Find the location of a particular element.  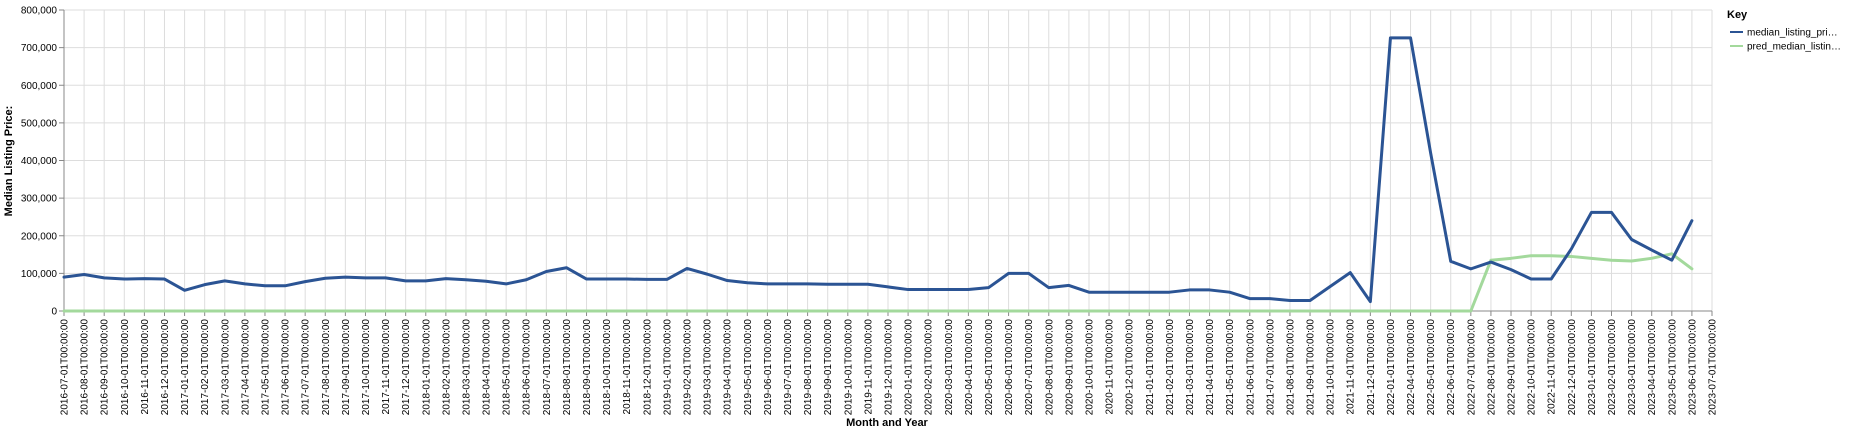

x-tick-label: 2018-03-01T00:00:00 is located at coordinates (466, 367).